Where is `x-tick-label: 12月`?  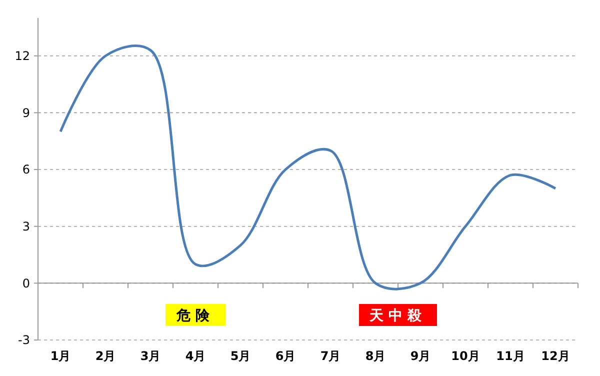
x-tick-label: 12月 is located at coordinates (555, 356).